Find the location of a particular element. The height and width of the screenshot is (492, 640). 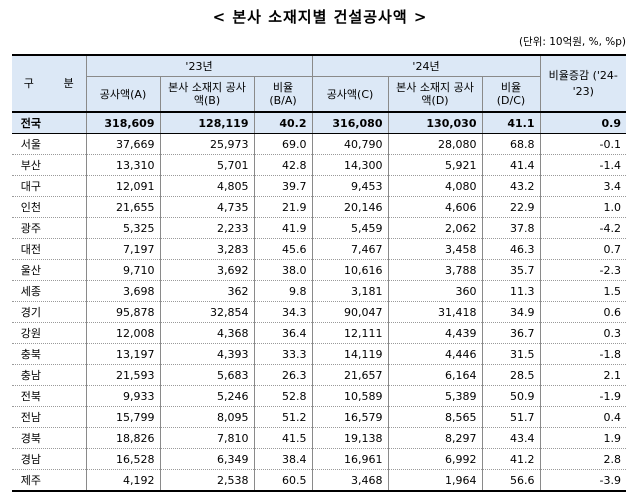

cell-chg: 2.8 is located at coordinates (582, 459).